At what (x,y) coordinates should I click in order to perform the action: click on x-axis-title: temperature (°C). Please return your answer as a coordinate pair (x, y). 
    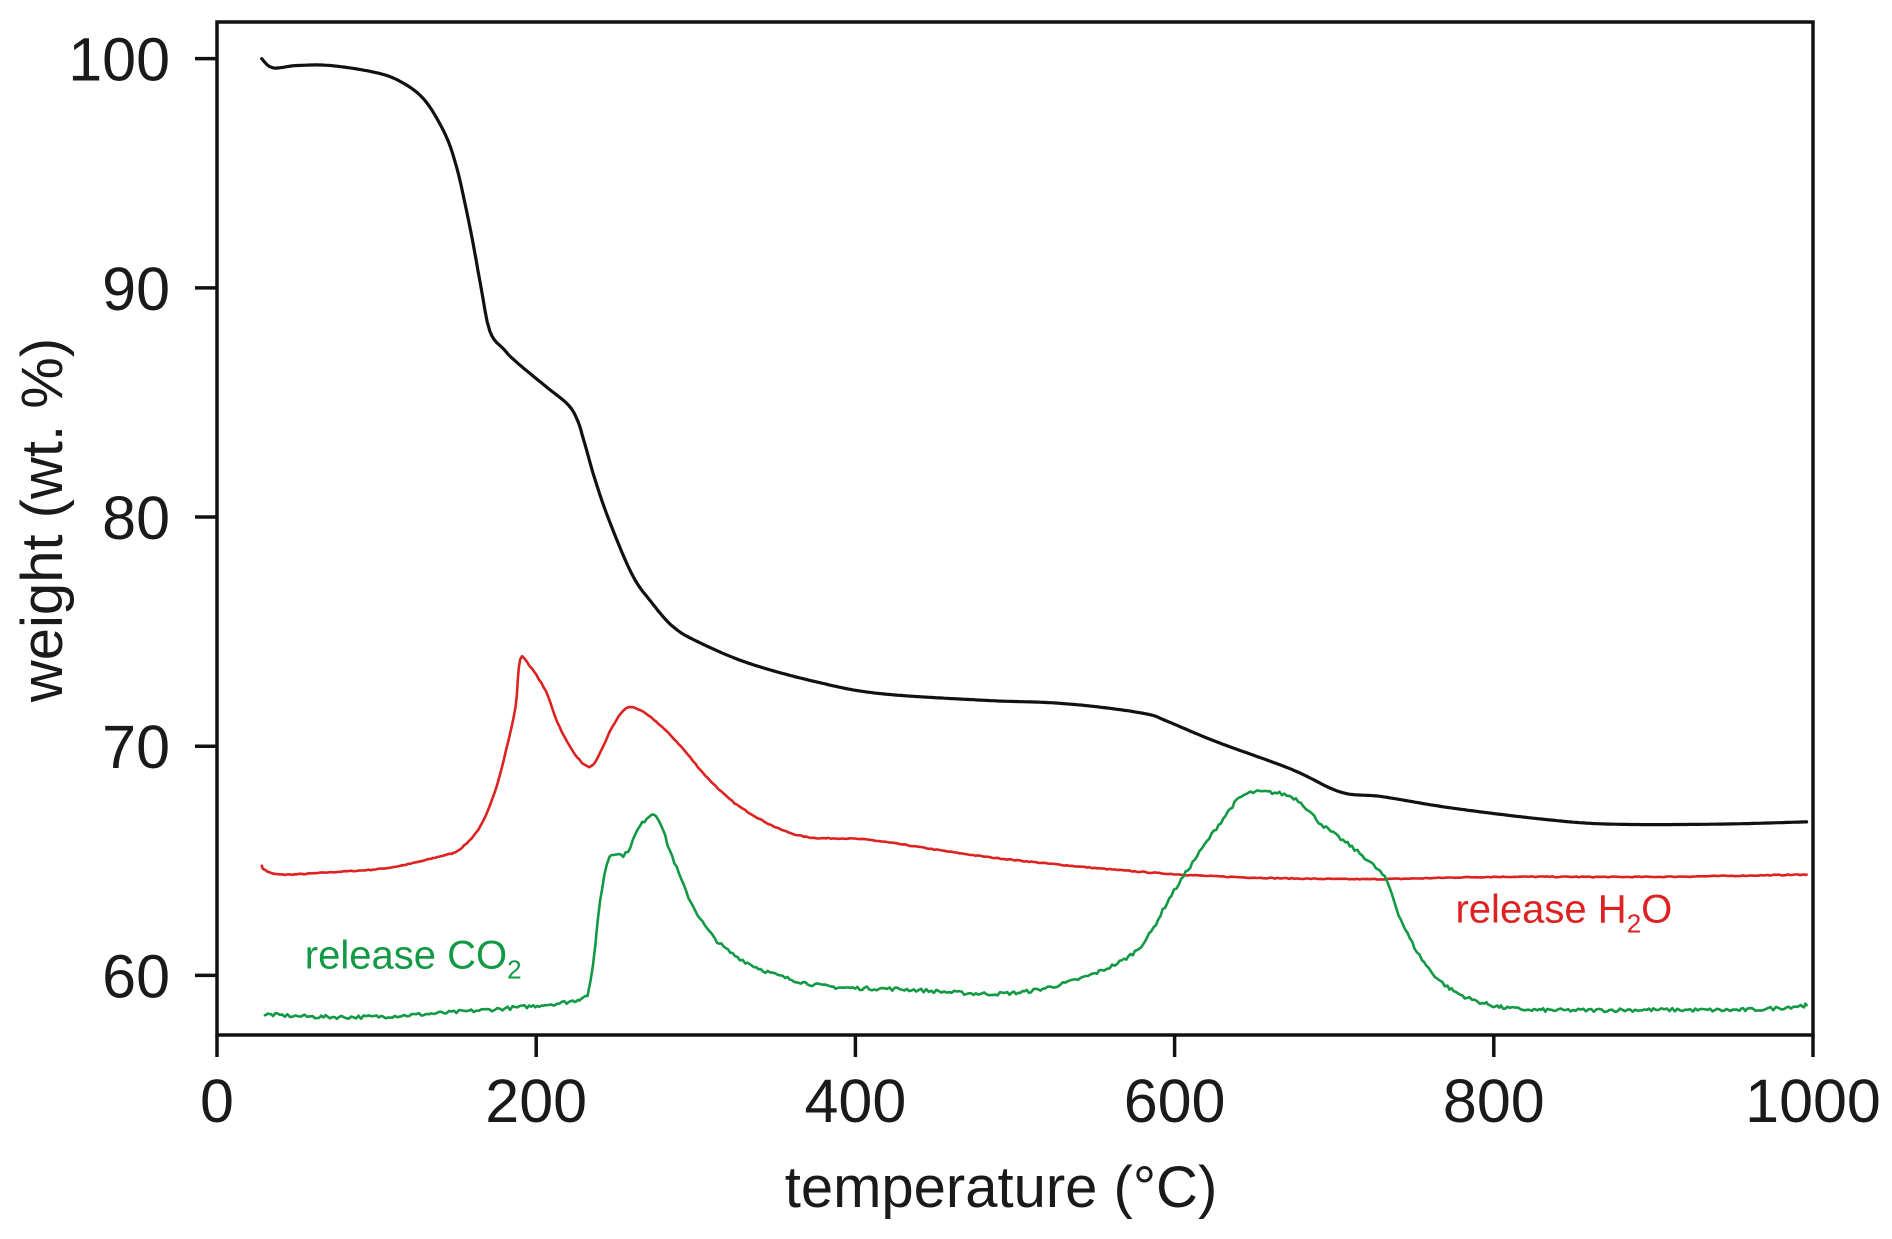
    Looking at the image, I should click on (1001, 1187).